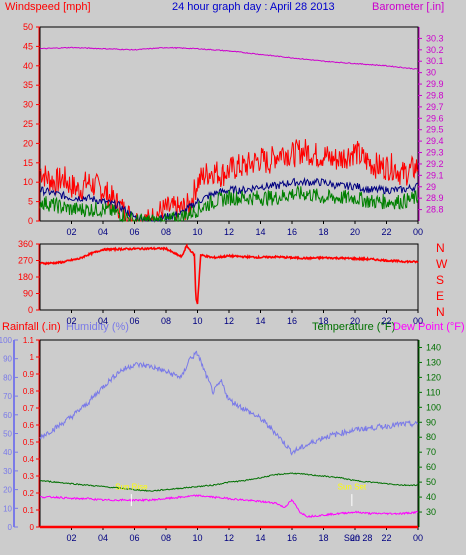 The image size is (466, 555). What do you see at coordinates (408, 7) in the screenshot?
I see `barometer-axis-label: Barometer [.in]` at bounding box center [408, 7].